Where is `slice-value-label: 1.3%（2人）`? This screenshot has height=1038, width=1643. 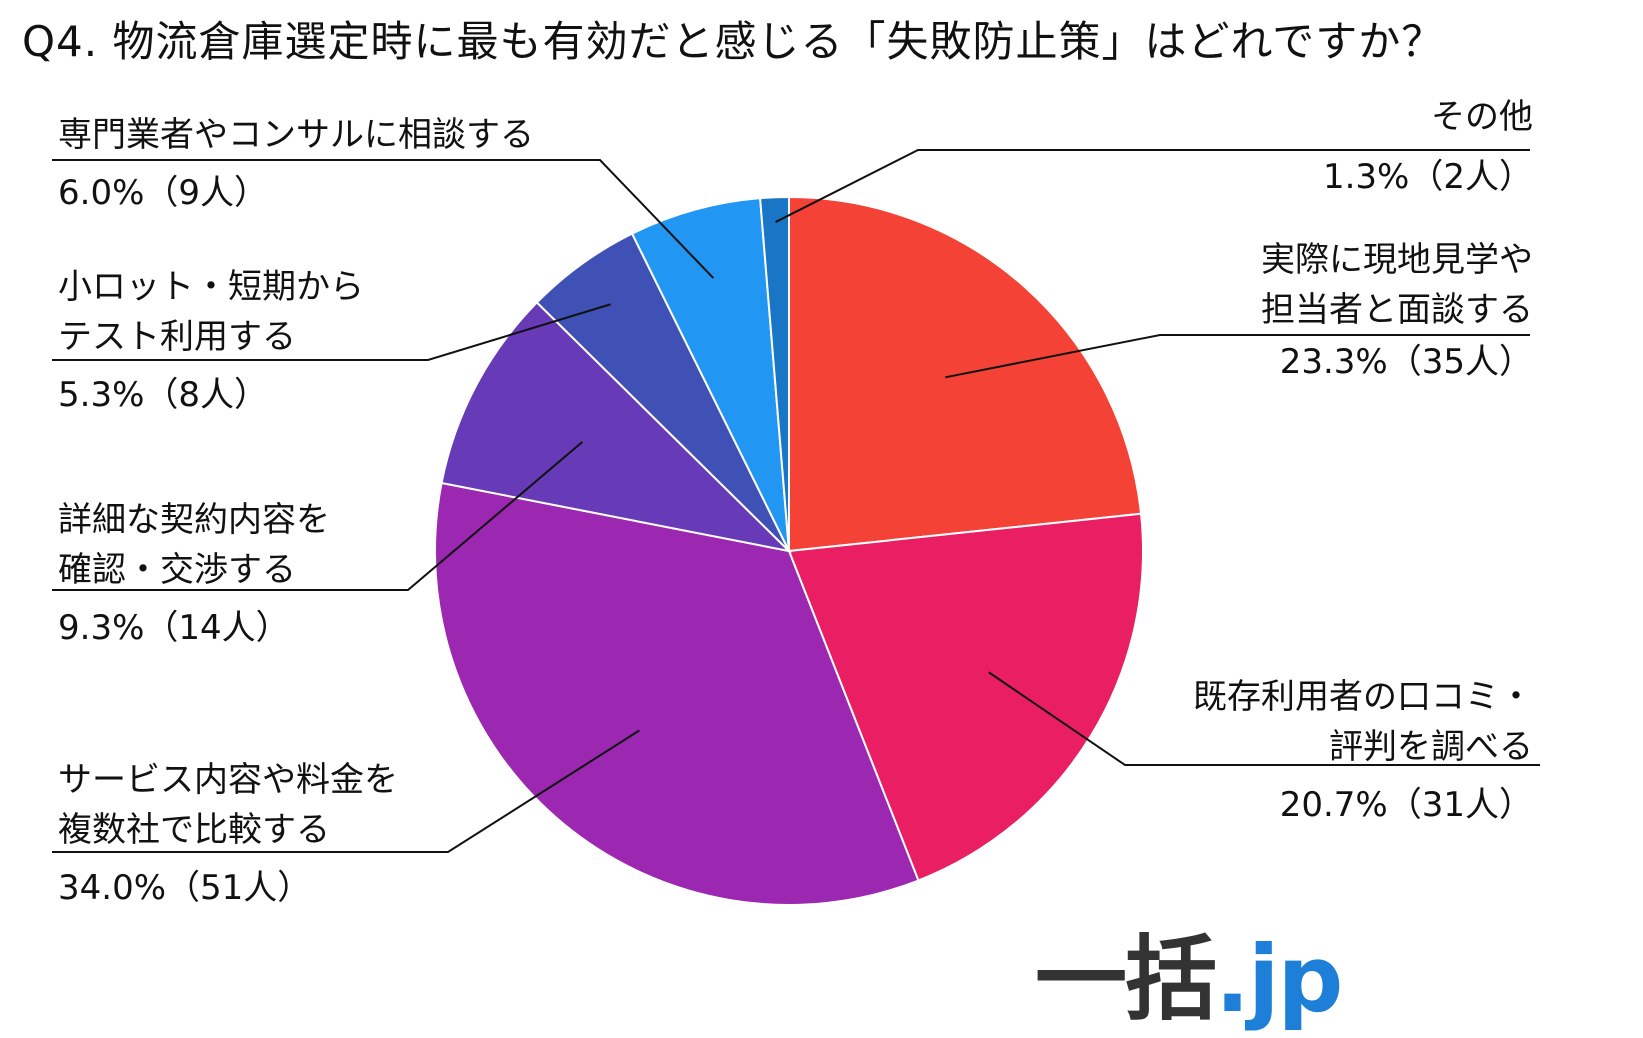
slice-value-label: 1.3%（2人） is located at coordinates (1427, 177).